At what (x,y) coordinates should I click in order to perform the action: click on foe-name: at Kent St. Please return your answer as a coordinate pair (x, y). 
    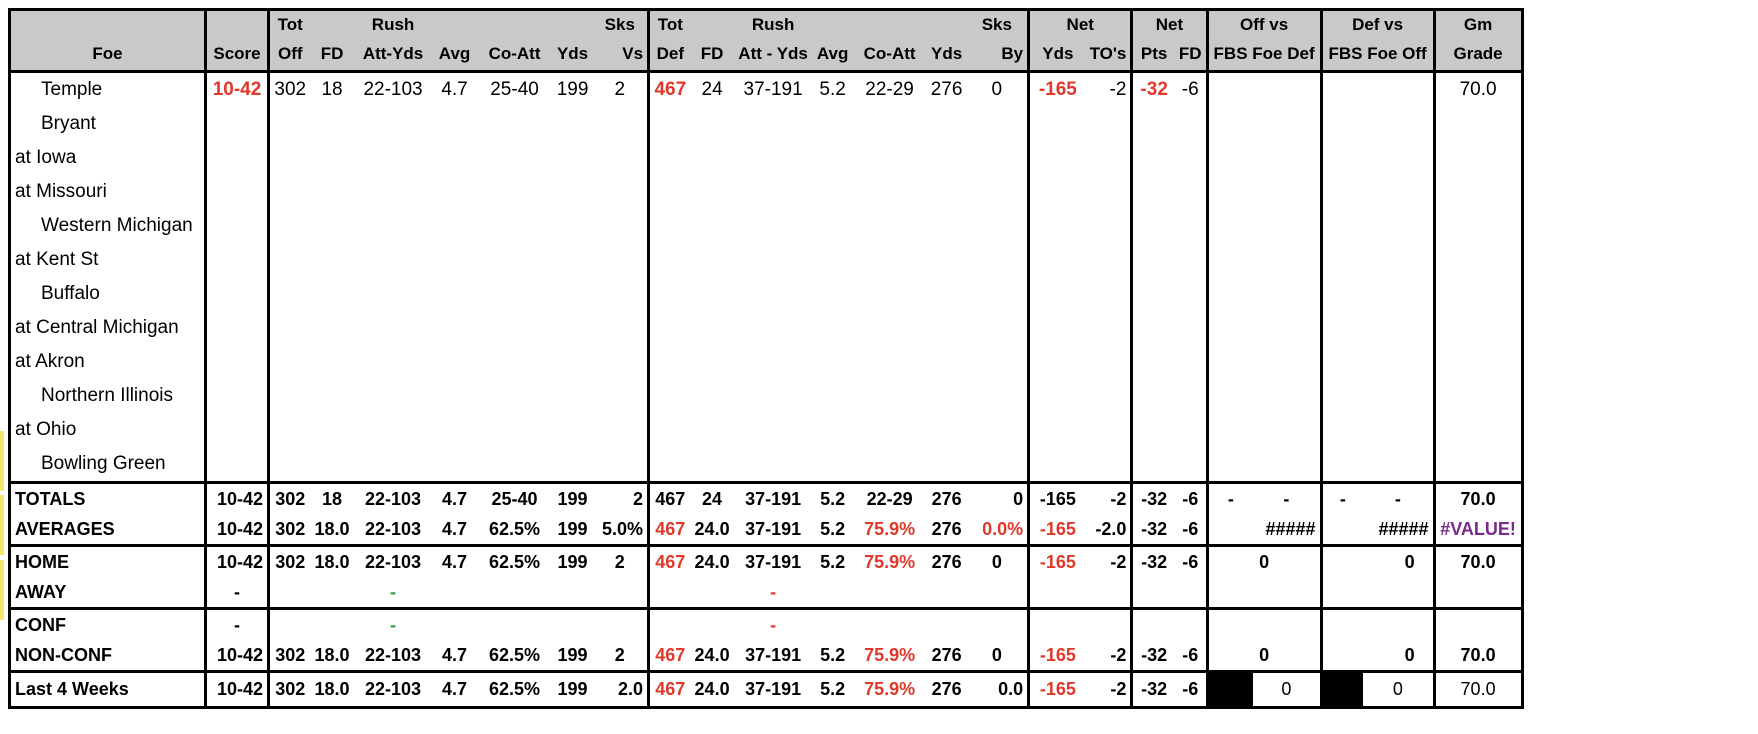
    Looking at the image, I should click on (107, 260).